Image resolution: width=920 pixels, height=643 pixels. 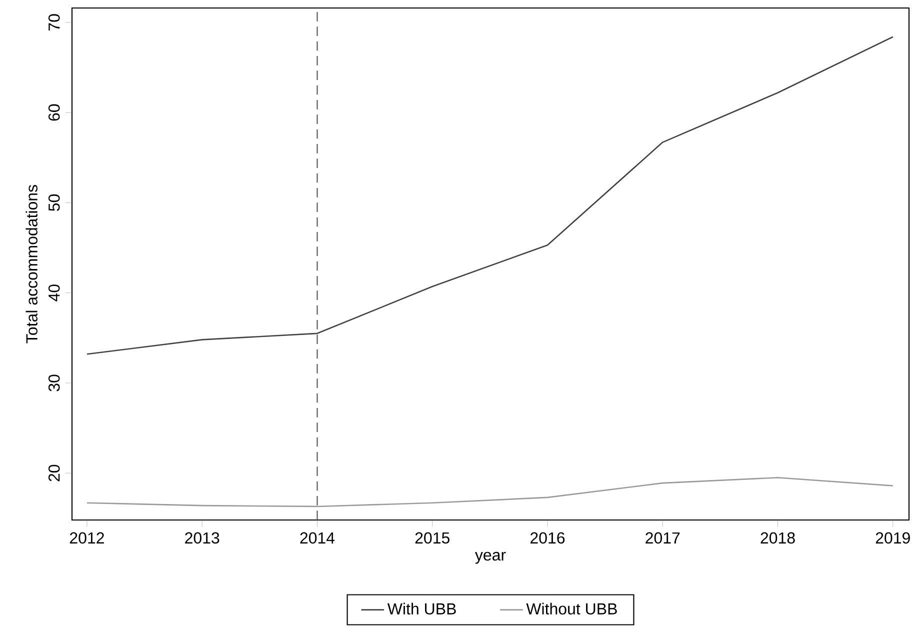 What do you see at coordinates (432, 538) in the screenshot?
I see `x-tick-label: 2015` at bounding box center [432, 538].